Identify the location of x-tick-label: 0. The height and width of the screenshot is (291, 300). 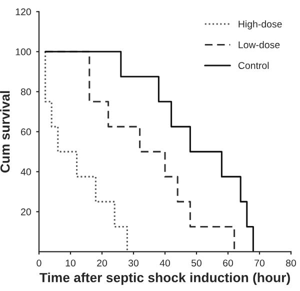
(39, 263).